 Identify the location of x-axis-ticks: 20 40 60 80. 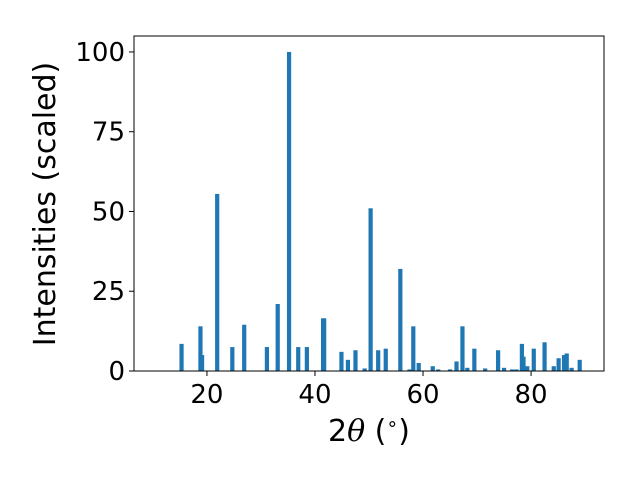
(369, 390).